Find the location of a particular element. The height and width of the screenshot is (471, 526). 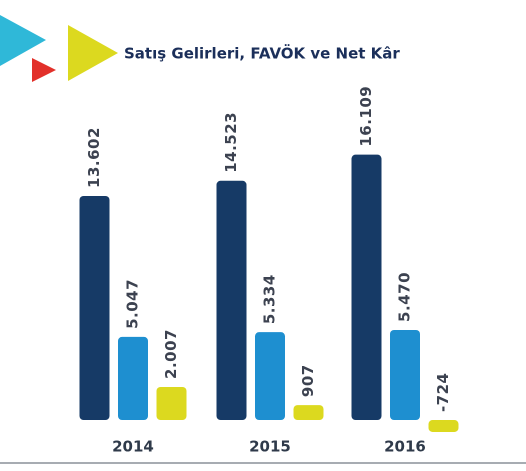

value-label: 5.047 is located at coordinates (133, 304).